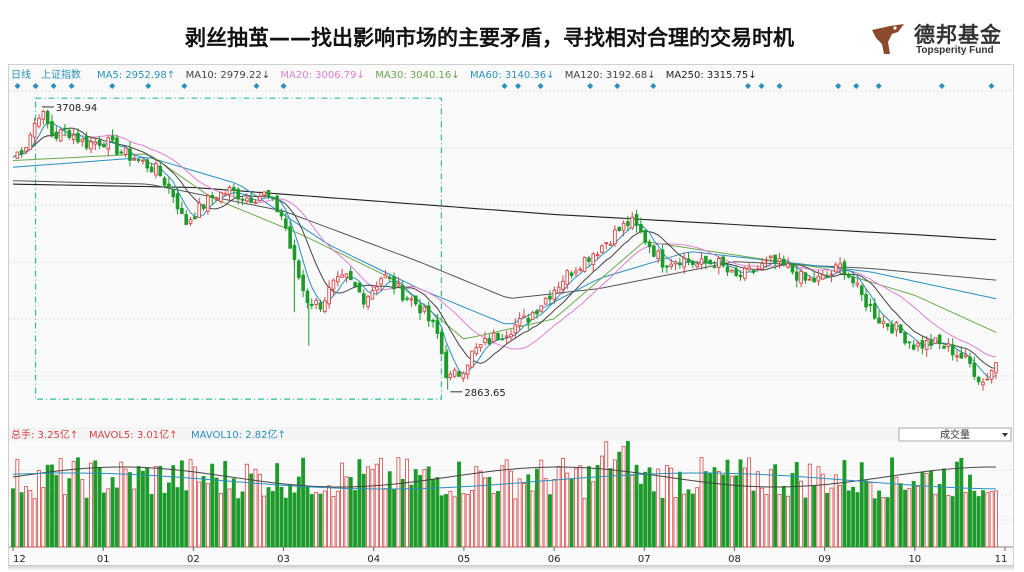 This screenshot has width=1024, height=572. I want to click on price-annotation: 3708.94, so click(76, 108).